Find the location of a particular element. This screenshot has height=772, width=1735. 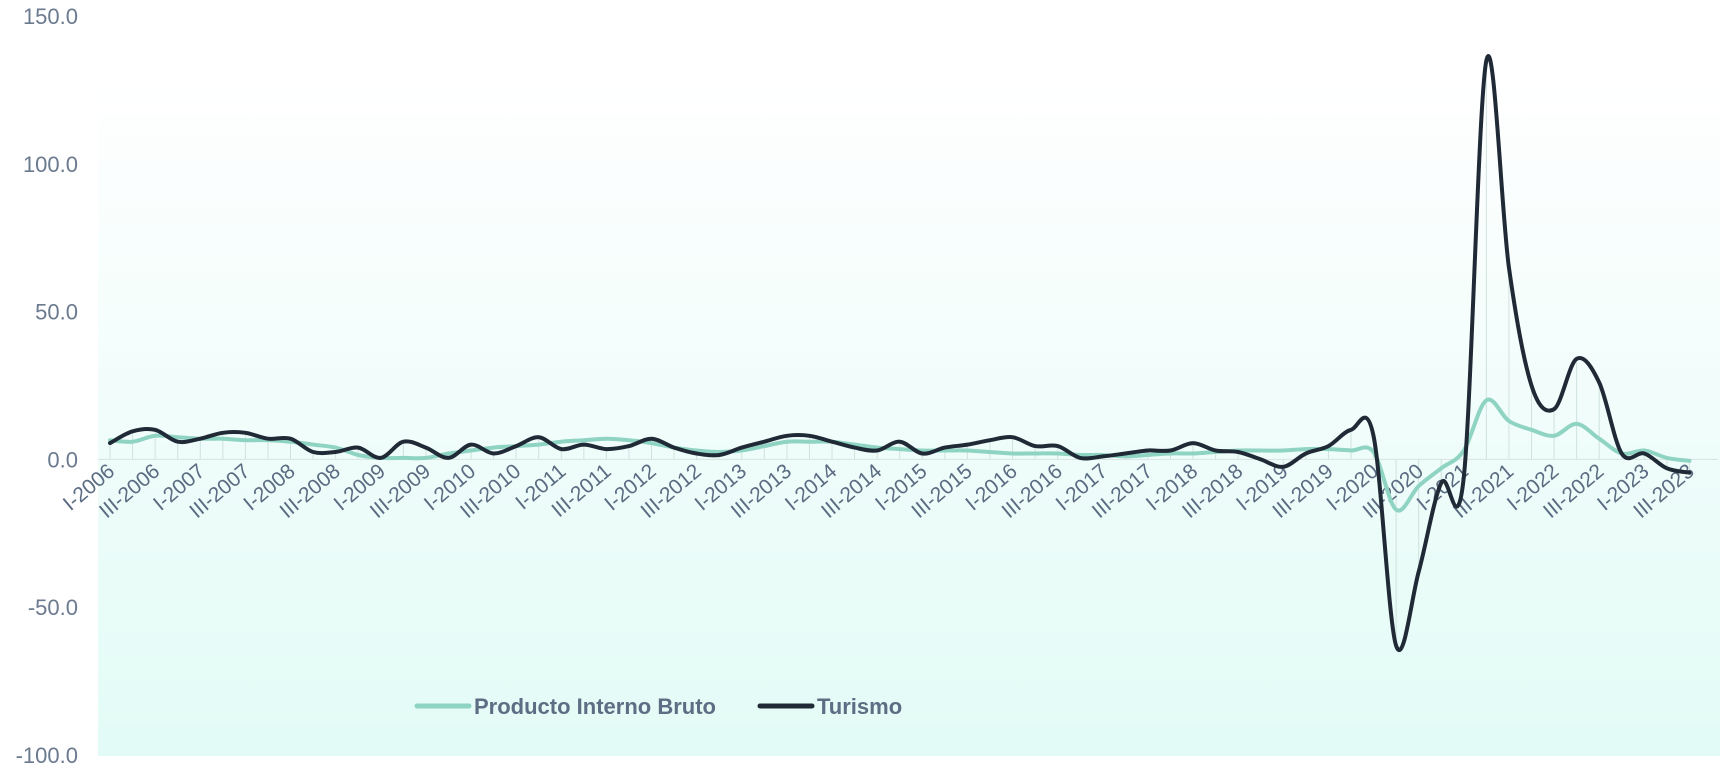

y-tick-label: 100.0 is located at coordinates (50, 164).